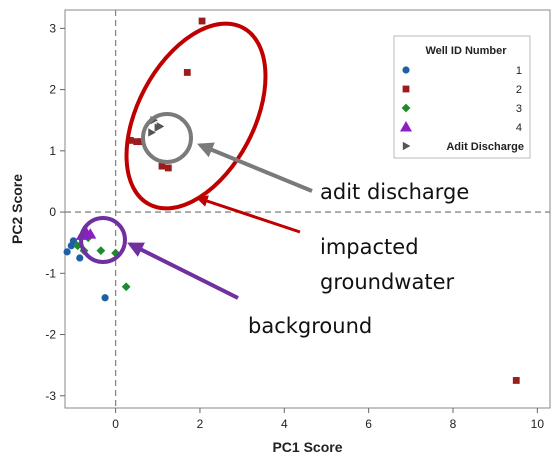  I want to click on annotation-groundwater: groundwater, so click(387, 282).